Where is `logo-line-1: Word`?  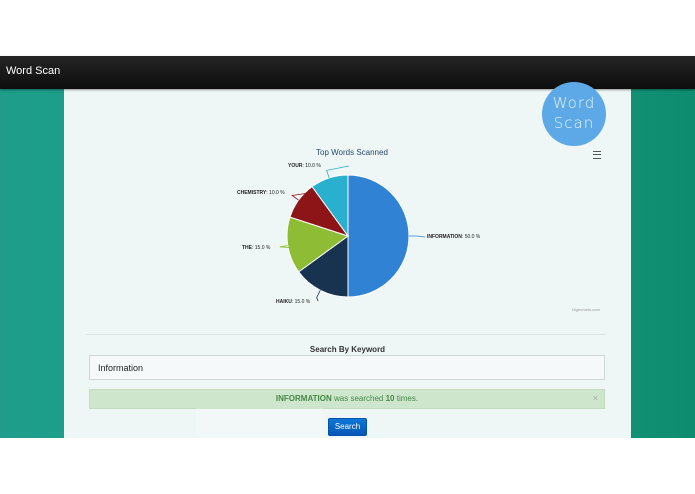
logo-line-1: Word is located at coordinates (574, 103).